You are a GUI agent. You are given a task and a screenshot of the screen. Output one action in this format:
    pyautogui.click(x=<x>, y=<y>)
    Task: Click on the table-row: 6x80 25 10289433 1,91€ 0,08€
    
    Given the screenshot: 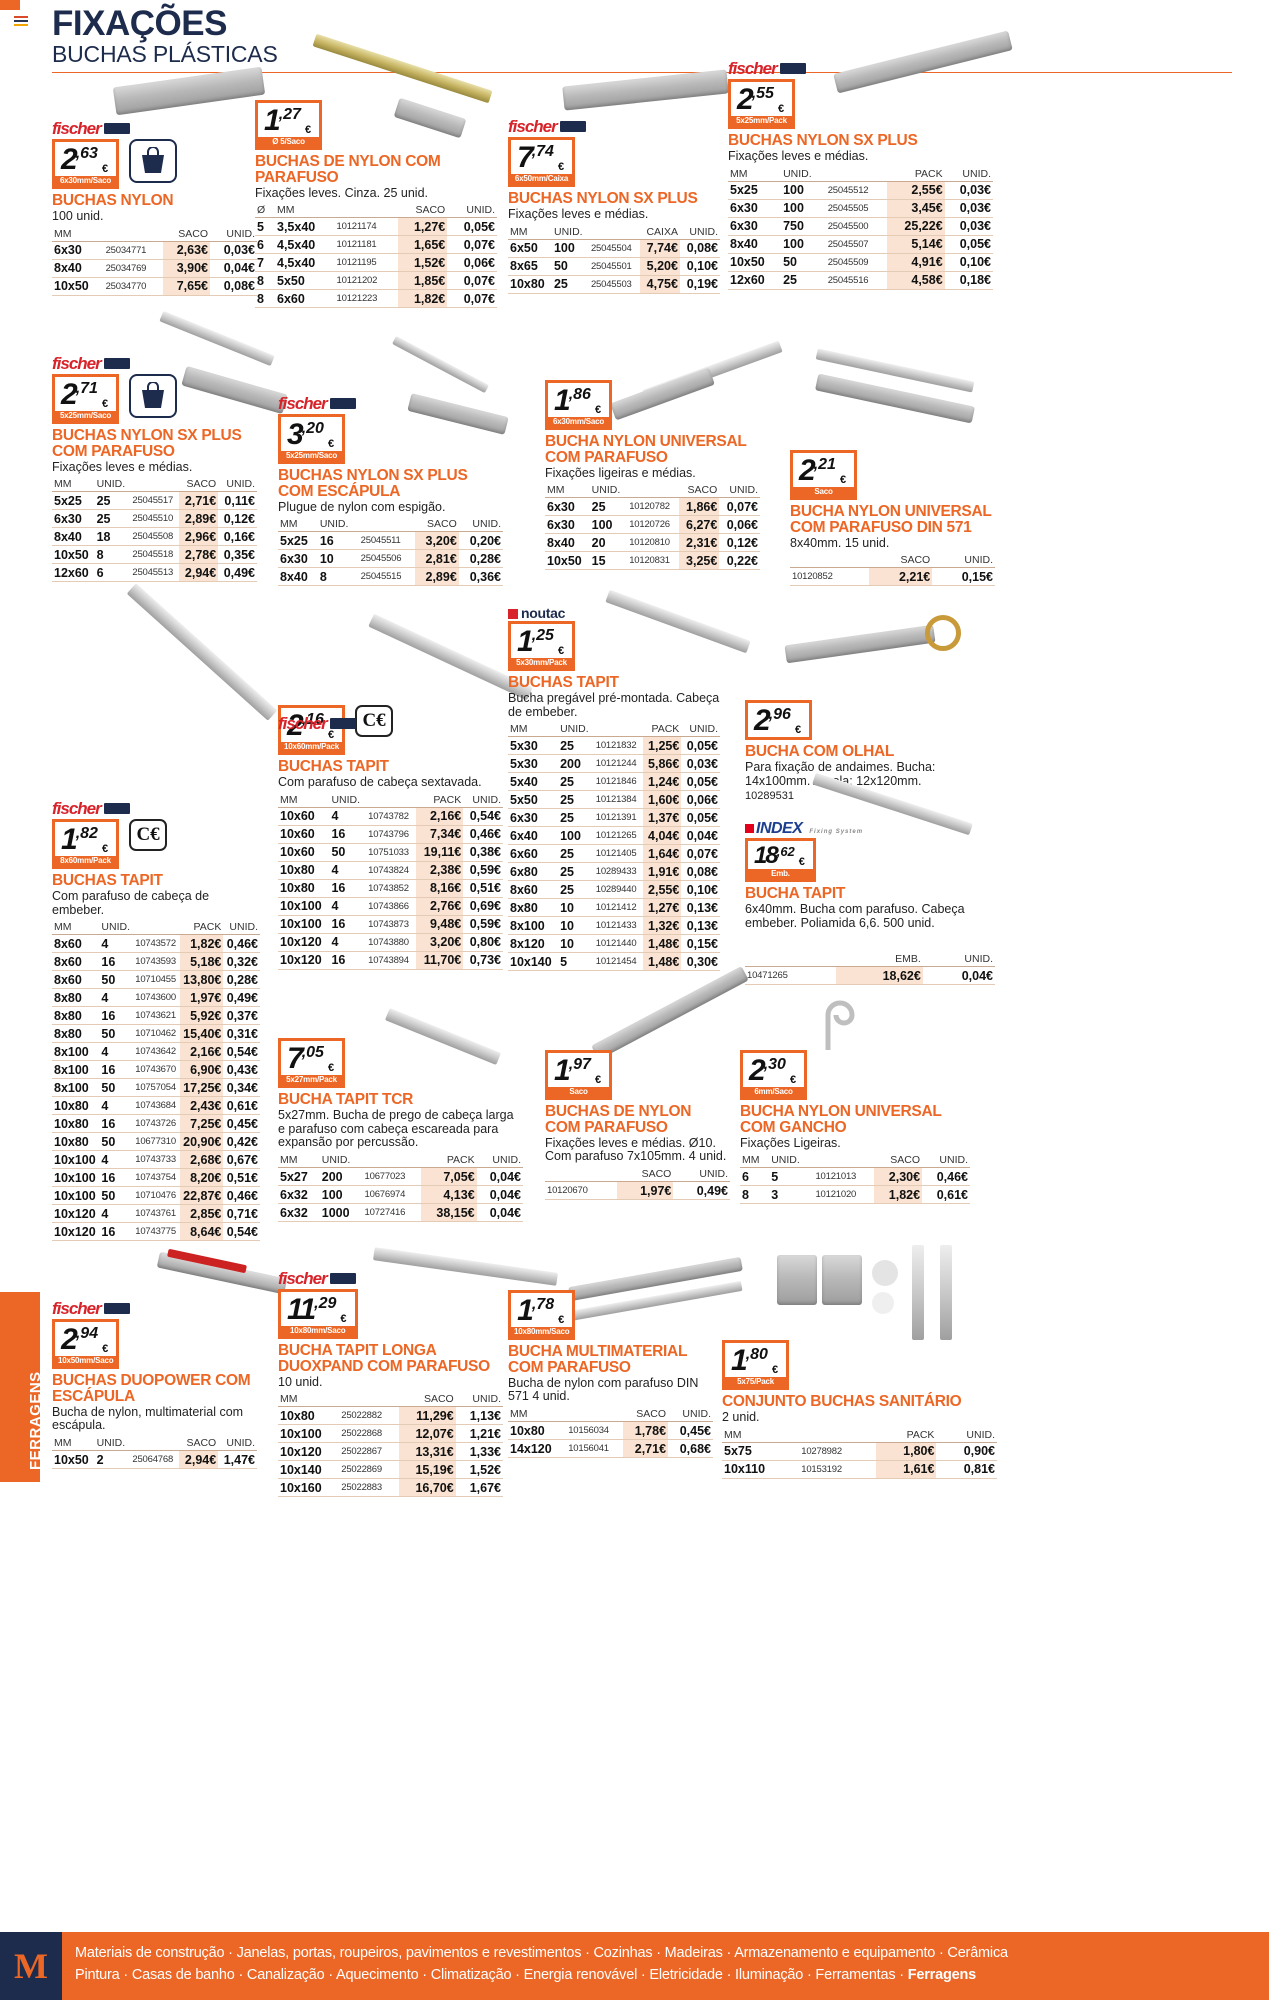 What is the action you would take?
    pyautogui.click(x=614, y=872)
    